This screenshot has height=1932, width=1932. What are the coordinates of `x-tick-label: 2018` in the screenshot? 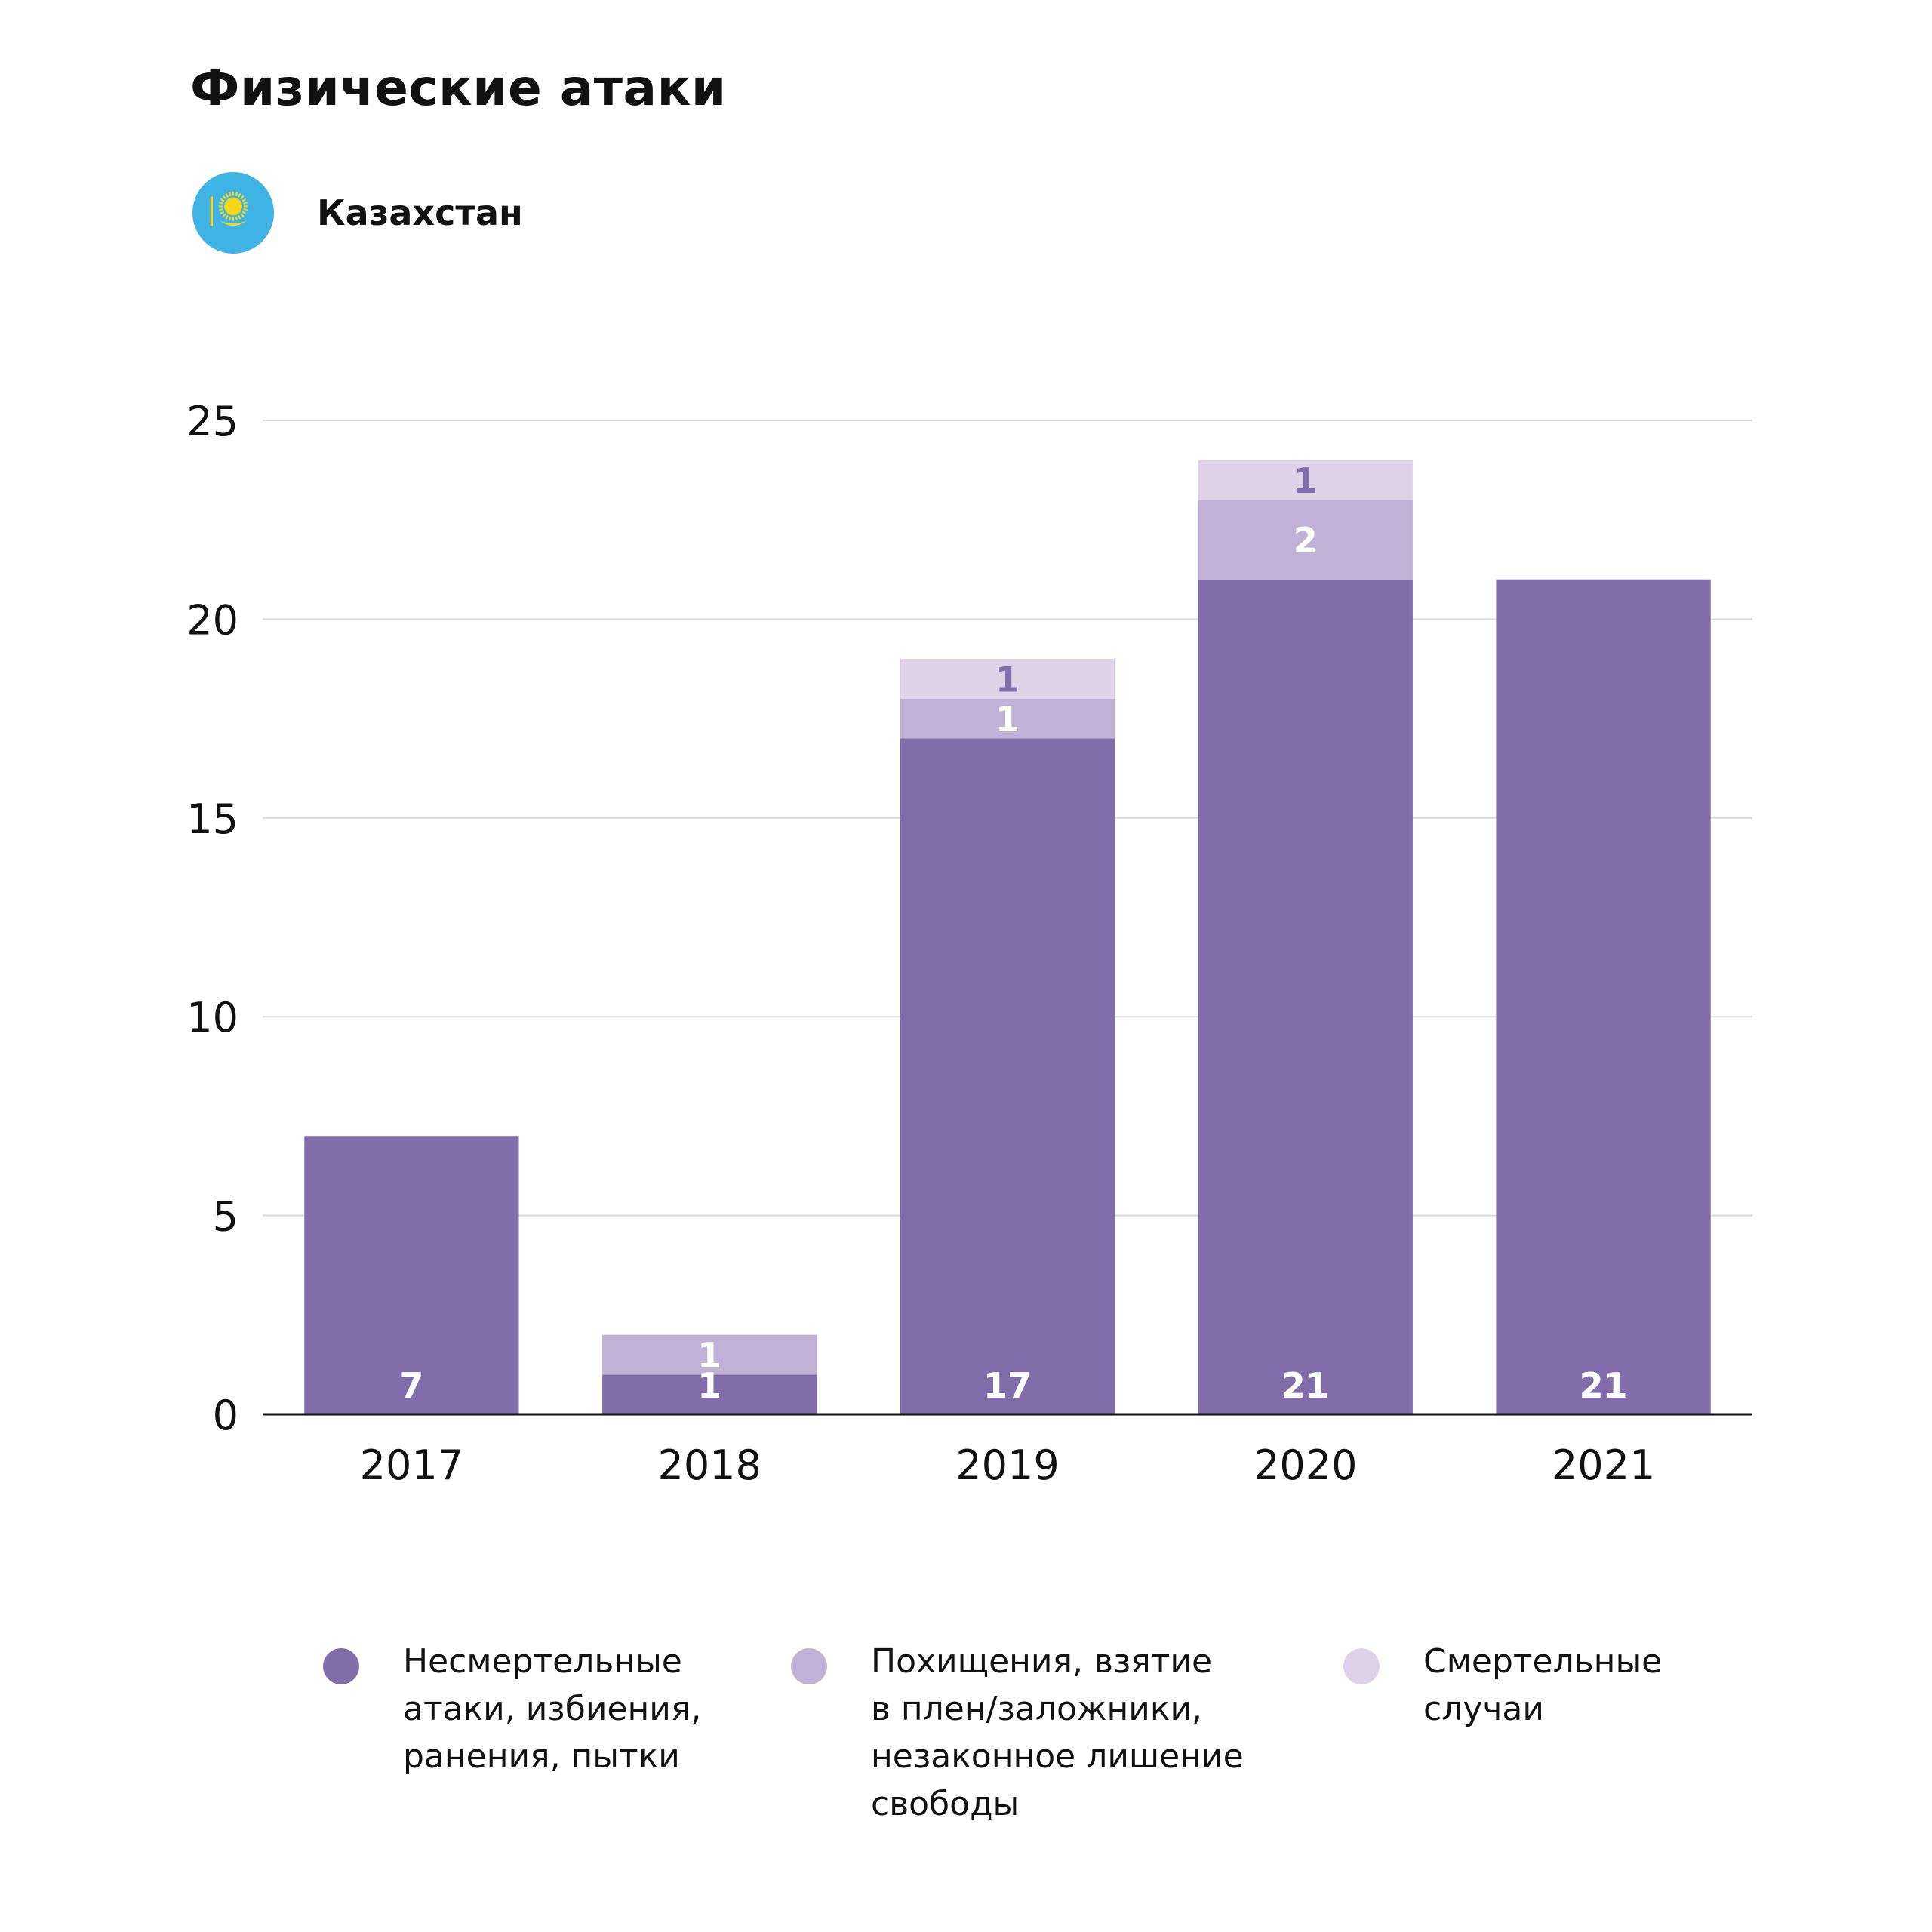 It's located at (709, 1465).